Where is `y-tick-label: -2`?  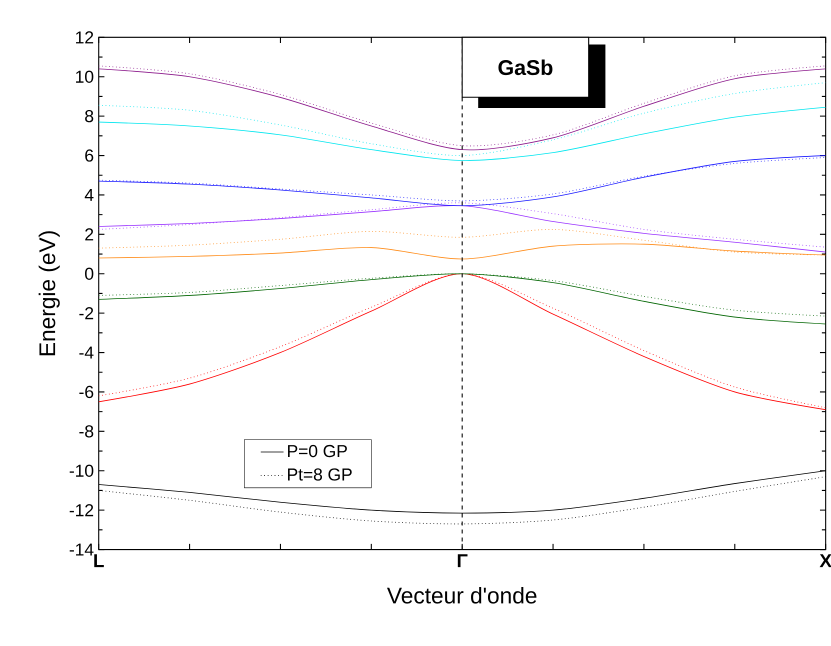
y-tick-label: -2 is located at coordinates (86, 313).